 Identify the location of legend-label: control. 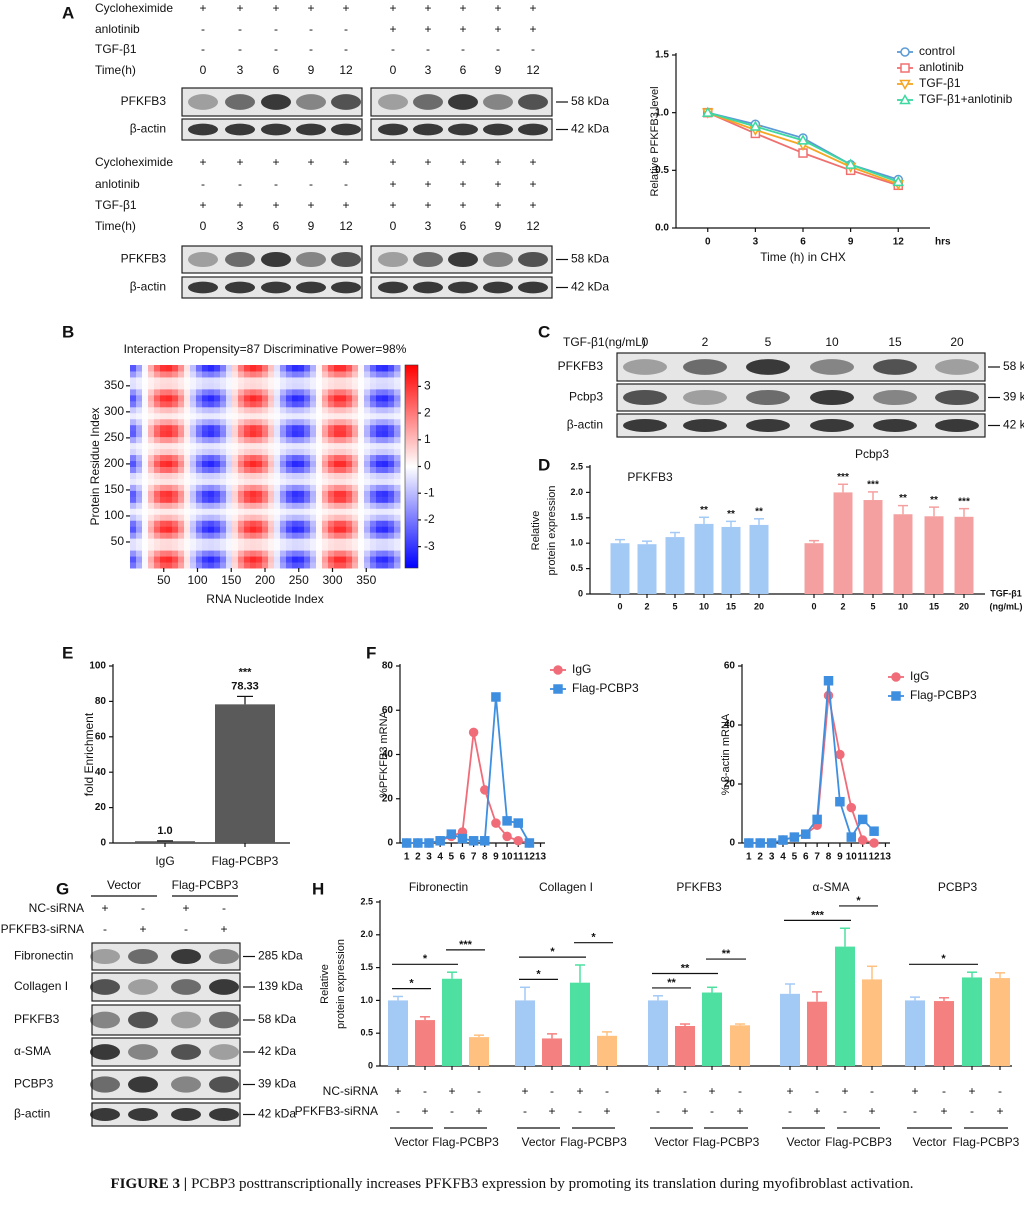
(937, 51).